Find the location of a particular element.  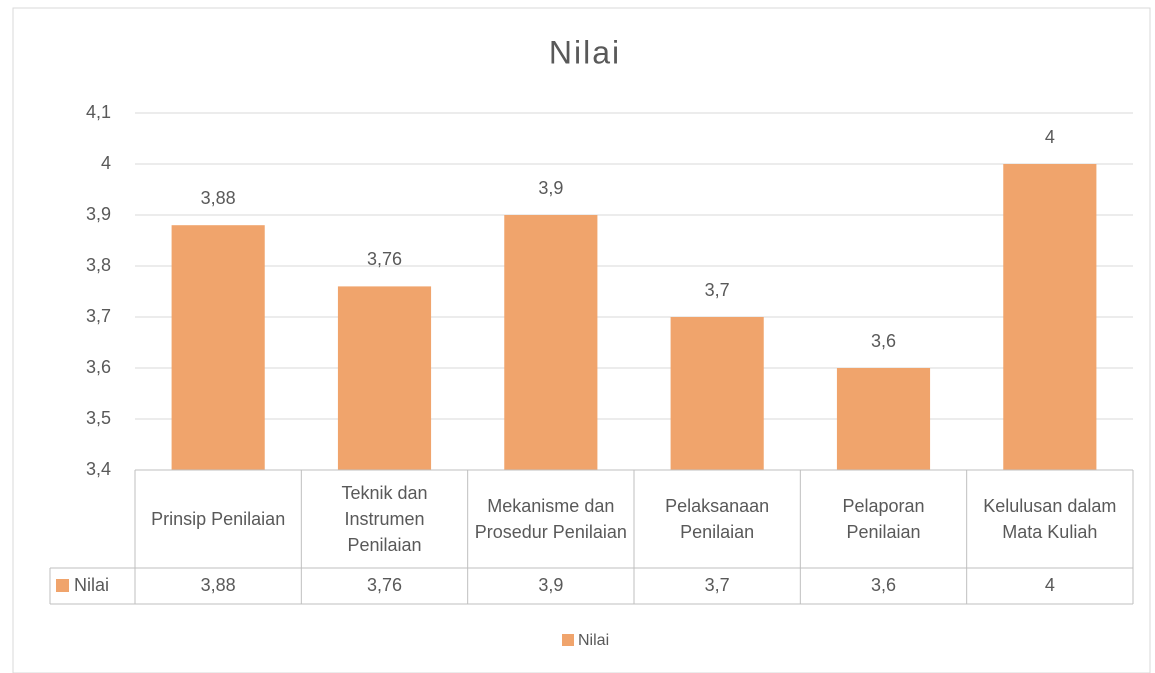

x-tick-label: Pelaksanaan Penilaian is located at coordinates (717, 519).